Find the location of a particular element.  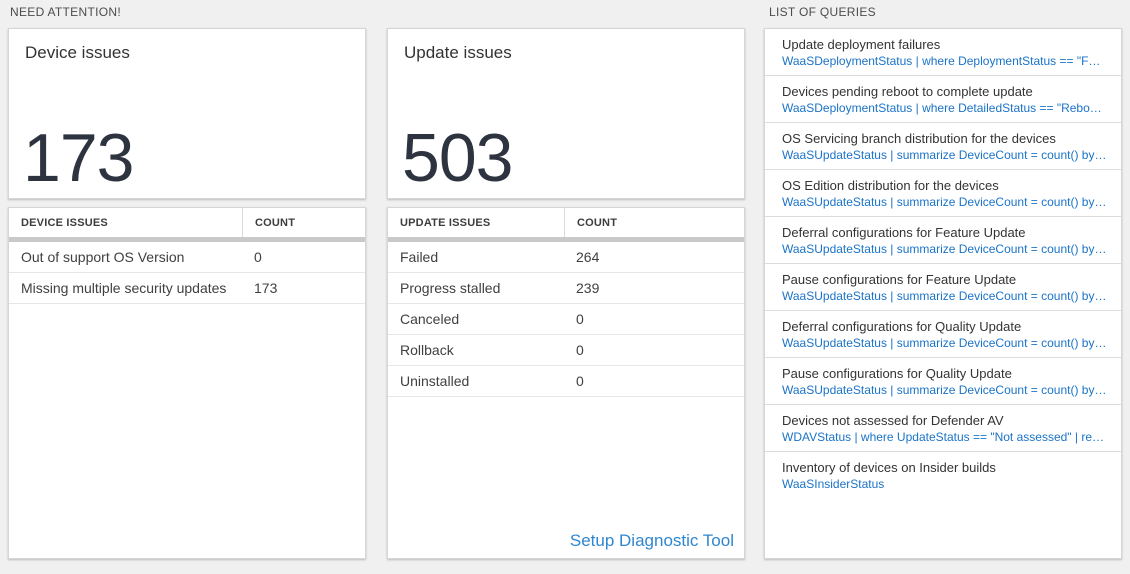

device-issues-count: 173 is located at coordinates (78, 158).